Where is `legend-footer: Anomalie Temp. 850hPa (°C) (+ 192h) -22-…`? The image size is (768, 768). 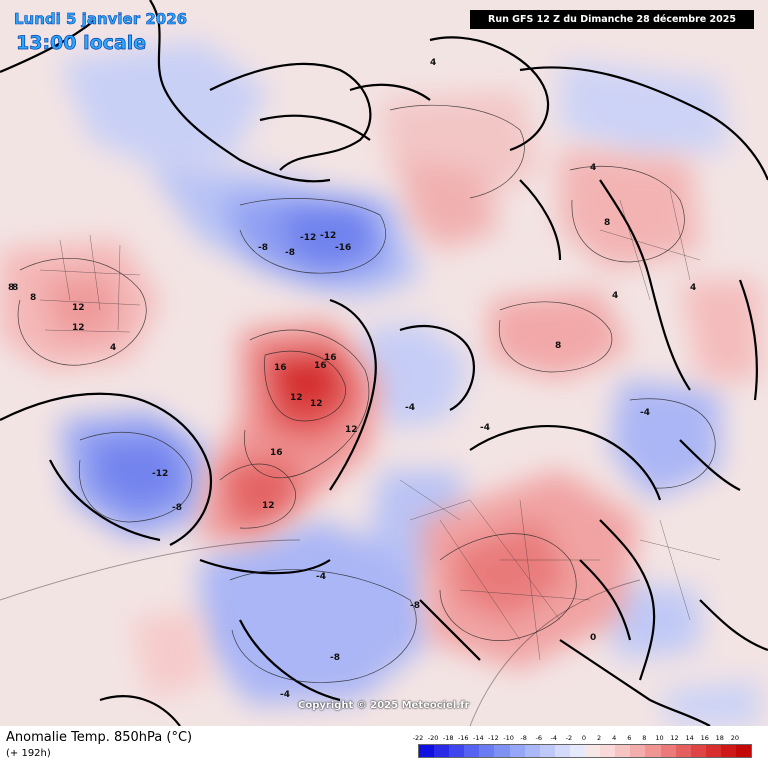 legend-footer: Anomalie Temp. 850hPa (°C) (+ 192h) -22-… is located at coordinates (384, 747).